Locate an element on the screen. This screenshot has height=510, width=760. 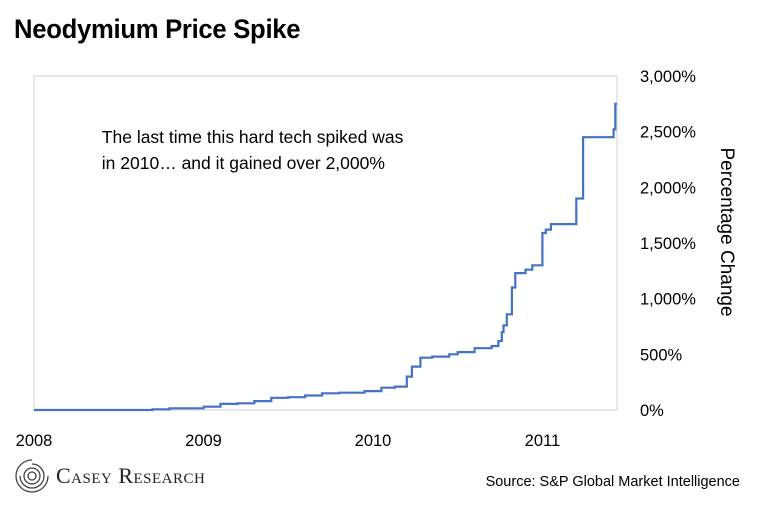
y-tick-label: 2,500% is located at coordinates (668, 133).